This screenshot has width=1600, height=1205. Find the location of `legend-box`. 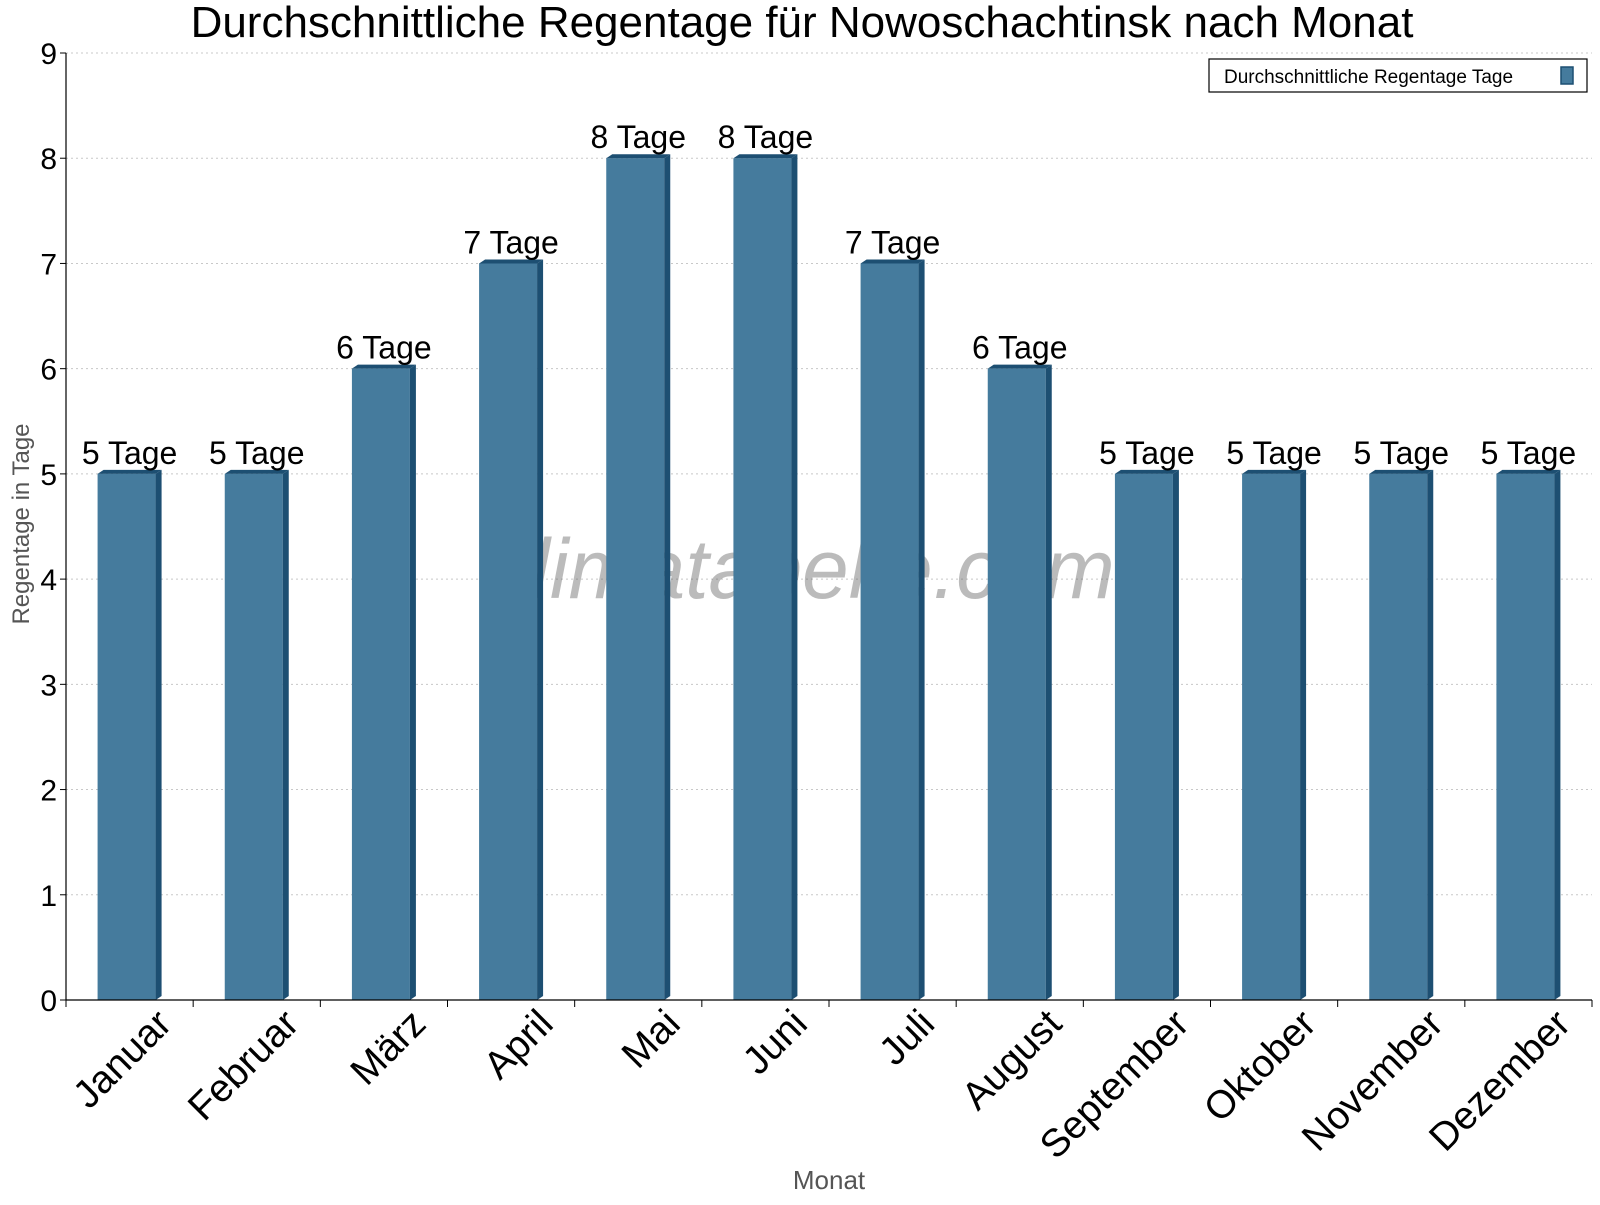

legend-box is located at coordinates (1398, 75).